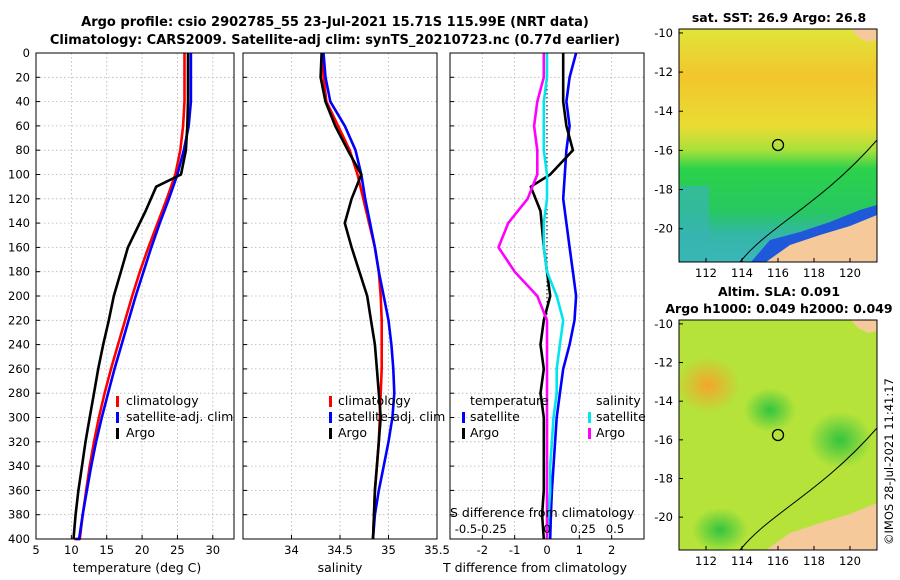 The image size is (900, 580). Describe the element at coordinates (808, 201) in the screenshot. I see `sst-bathymetry-contour` at that location.